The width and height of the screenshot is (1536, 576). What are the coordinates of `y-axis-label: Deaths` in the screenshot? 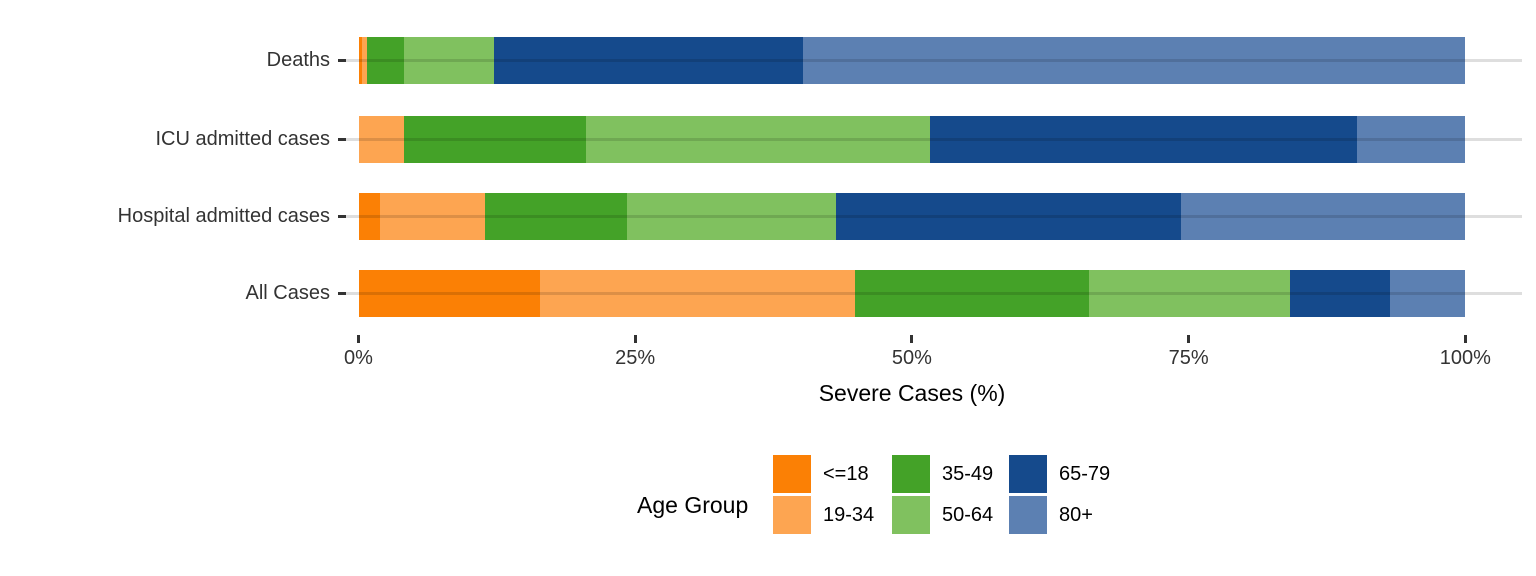 It's located at (298, 60).